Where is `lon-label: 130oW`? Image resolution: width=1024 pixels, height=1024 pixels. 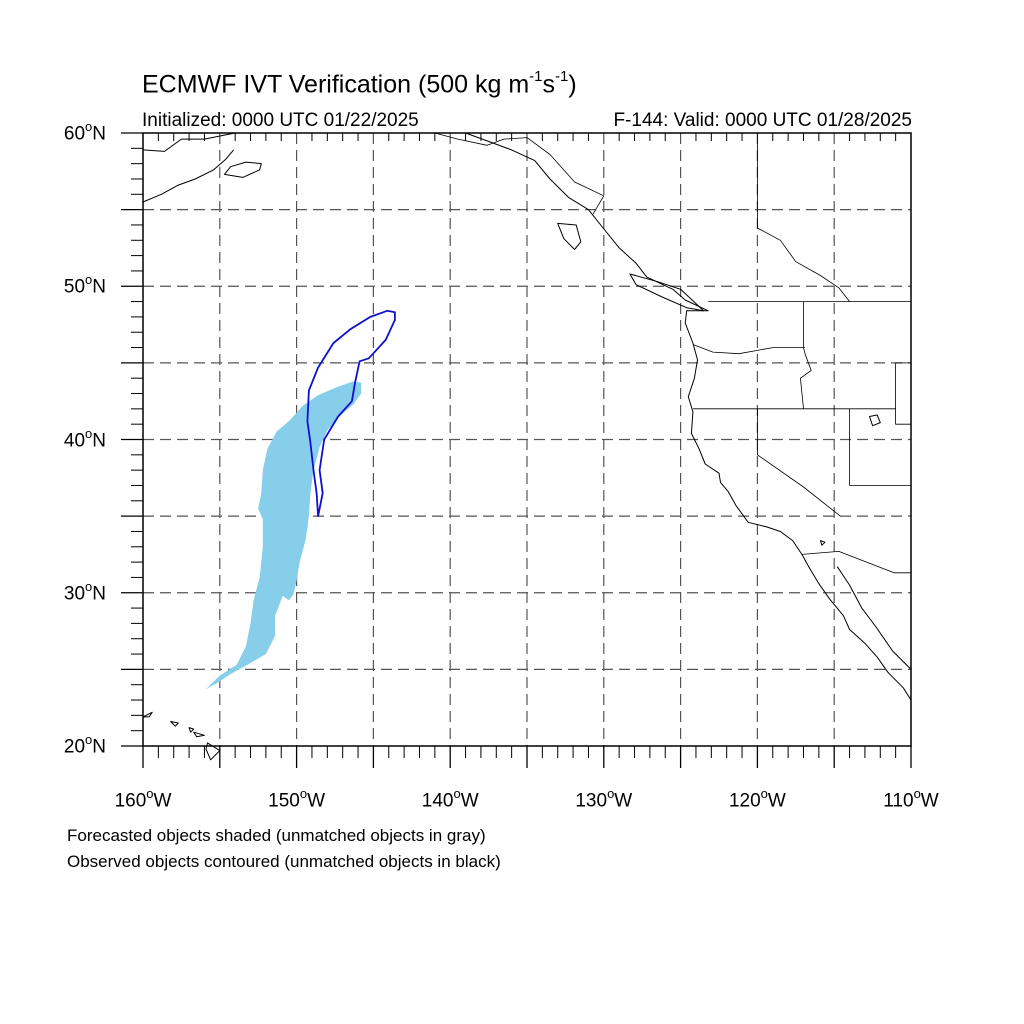
lon-label: 130oW is located at coordinates (604, 799).